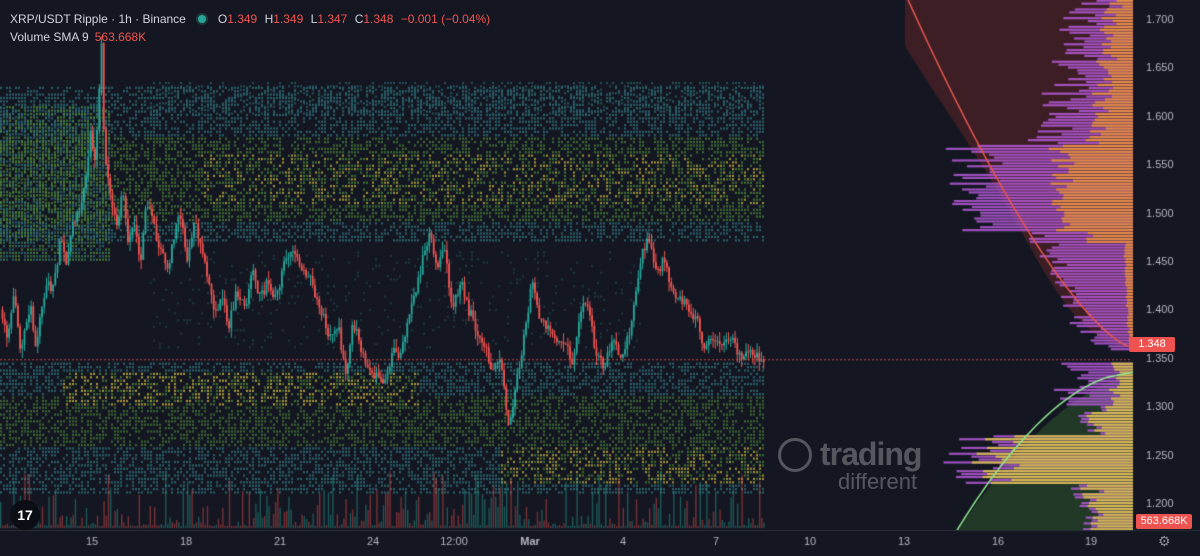 The image size is (1200, 556). What do you see at coordinates (332, 19) in the screenshot?
I see `low-value: 1.347` at bounding box center [332, 19].